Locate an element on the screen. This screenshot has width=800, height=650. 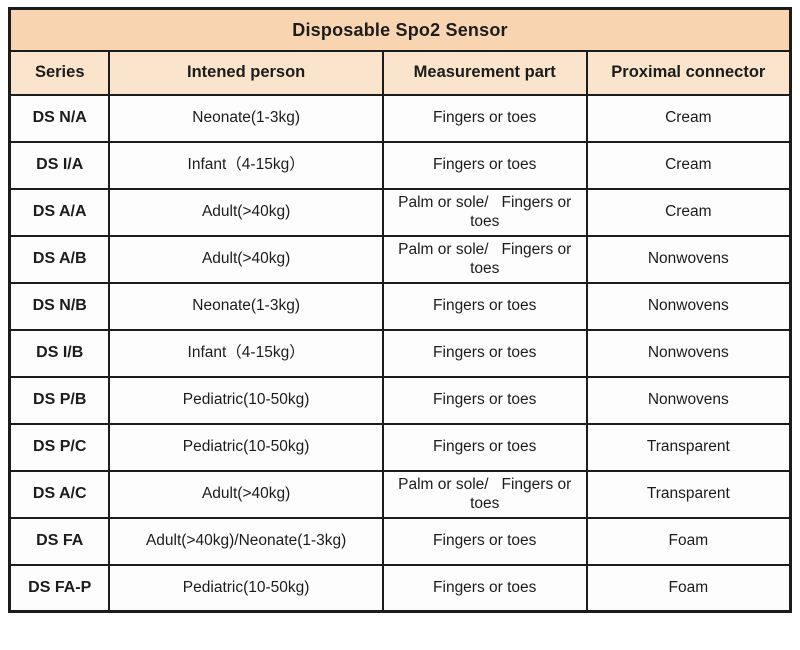
series-cell: DS FA-P is located at coordinates (59, 588).